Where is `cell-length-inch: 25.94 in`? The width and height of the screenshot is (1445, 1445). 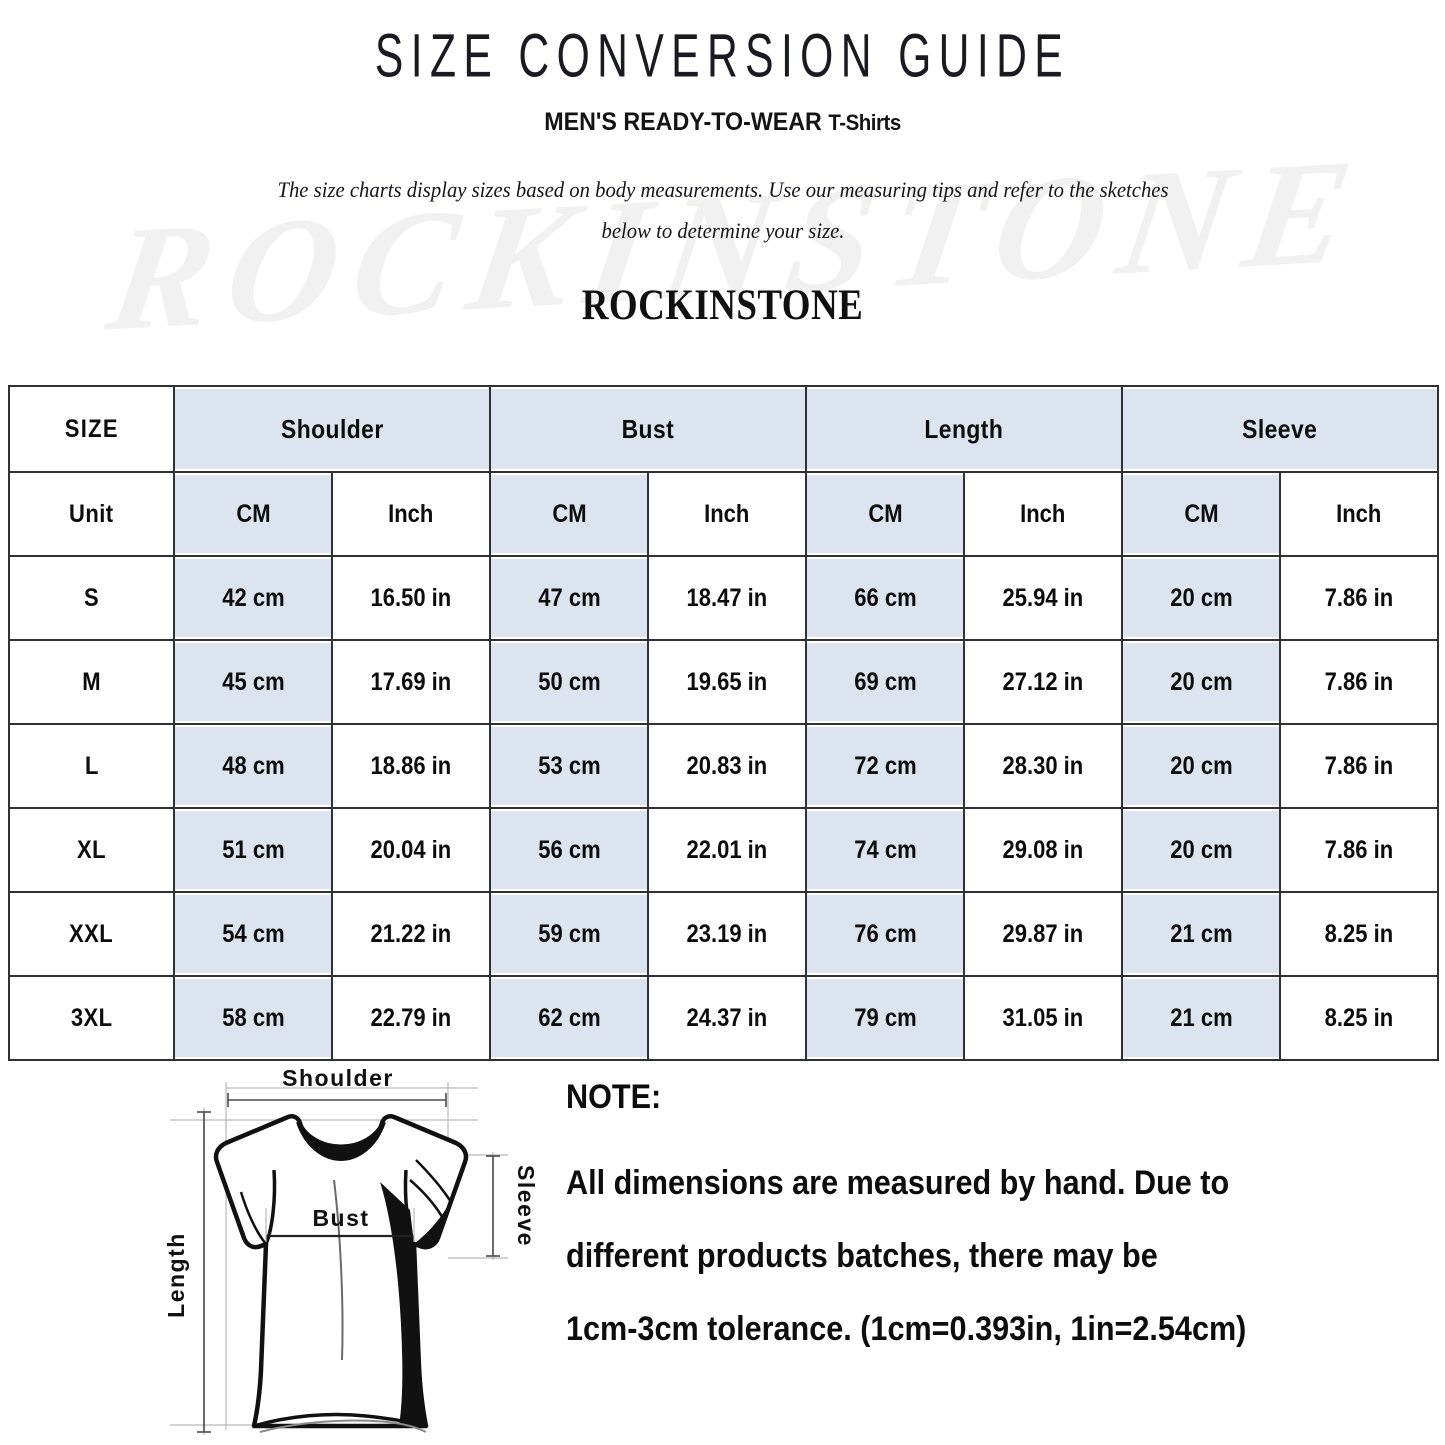 cell-length-inch: 25.94 in is located at coordinates (1043, 598).